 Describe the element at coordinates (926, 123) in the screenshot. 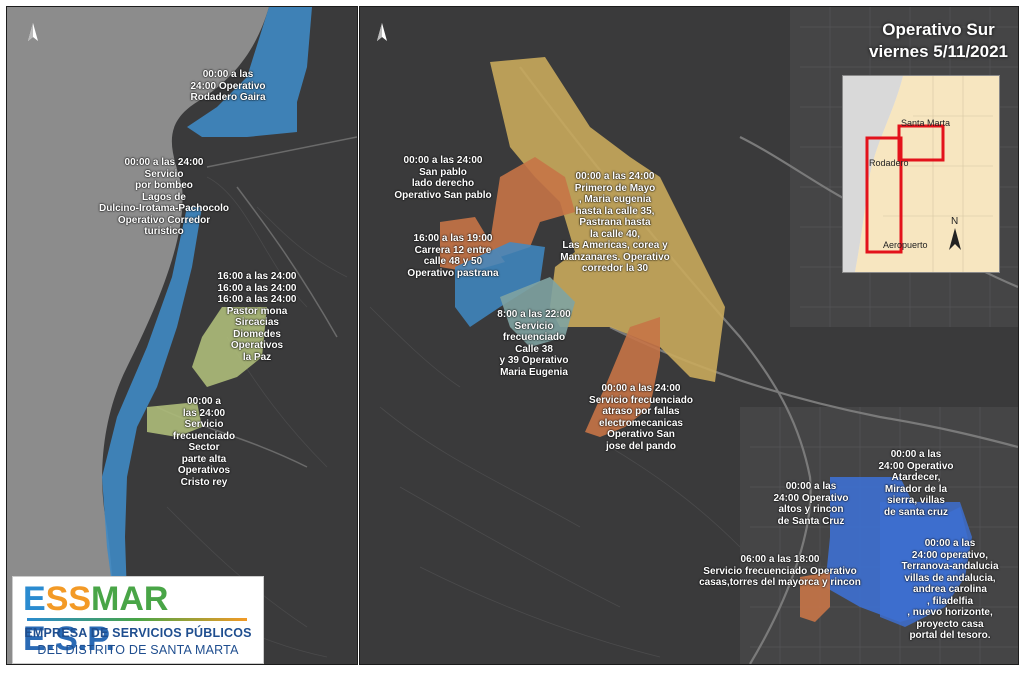

I see `inset-label-santa-marta: Santa Marta` at that location.